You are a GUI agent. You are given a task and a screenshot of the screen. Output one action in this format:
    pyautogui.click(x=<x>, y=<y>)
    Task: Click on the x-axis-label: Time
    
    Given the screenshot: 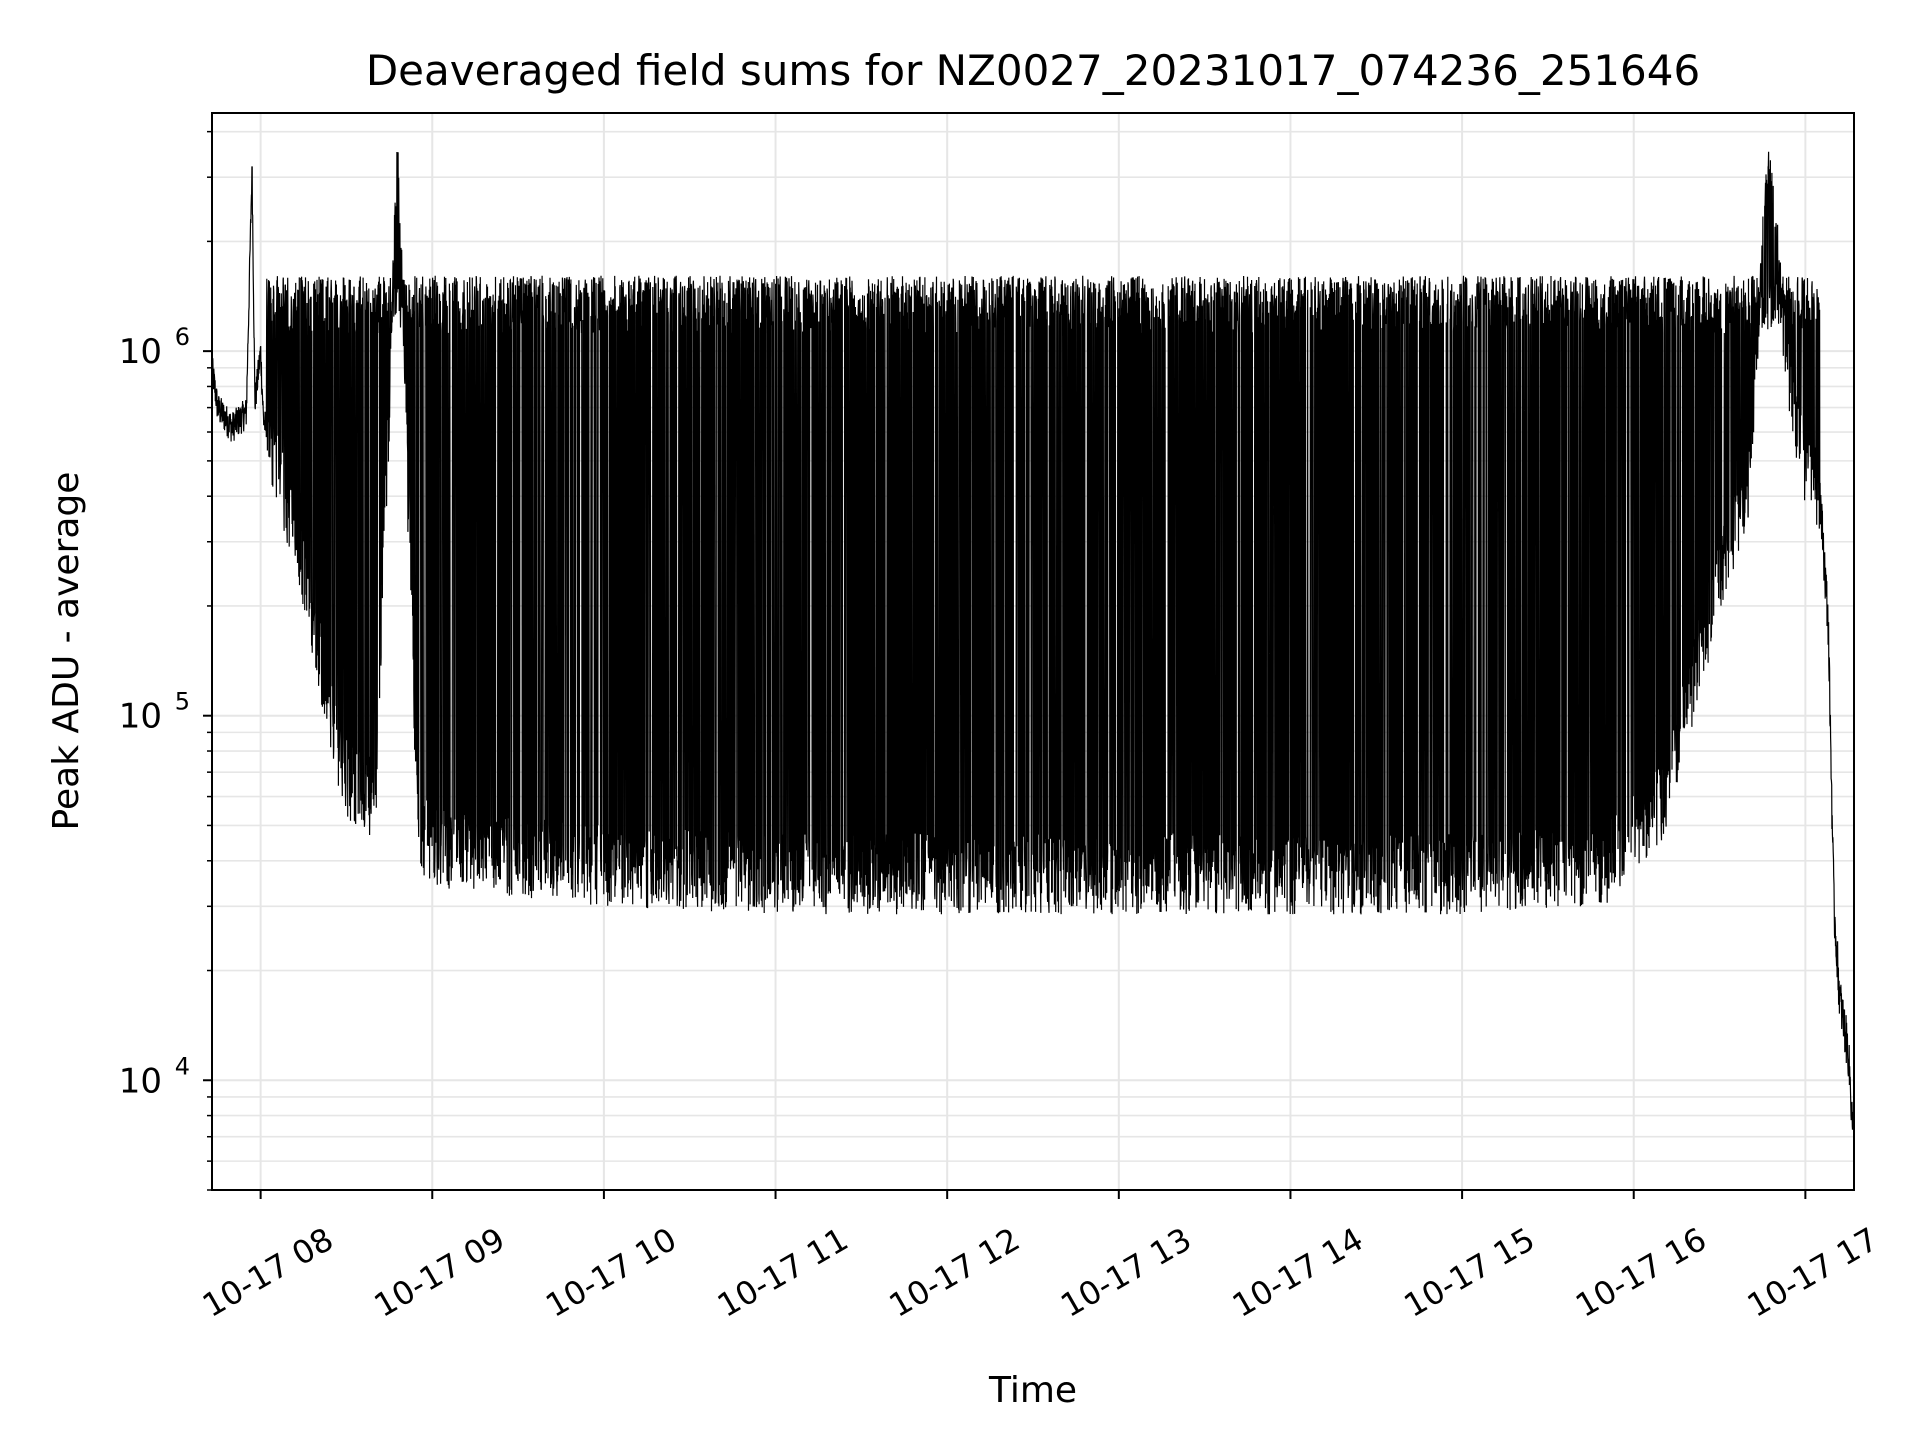 What is the action you would take?
    pyautogui.click(x=1032, y=1390)
    